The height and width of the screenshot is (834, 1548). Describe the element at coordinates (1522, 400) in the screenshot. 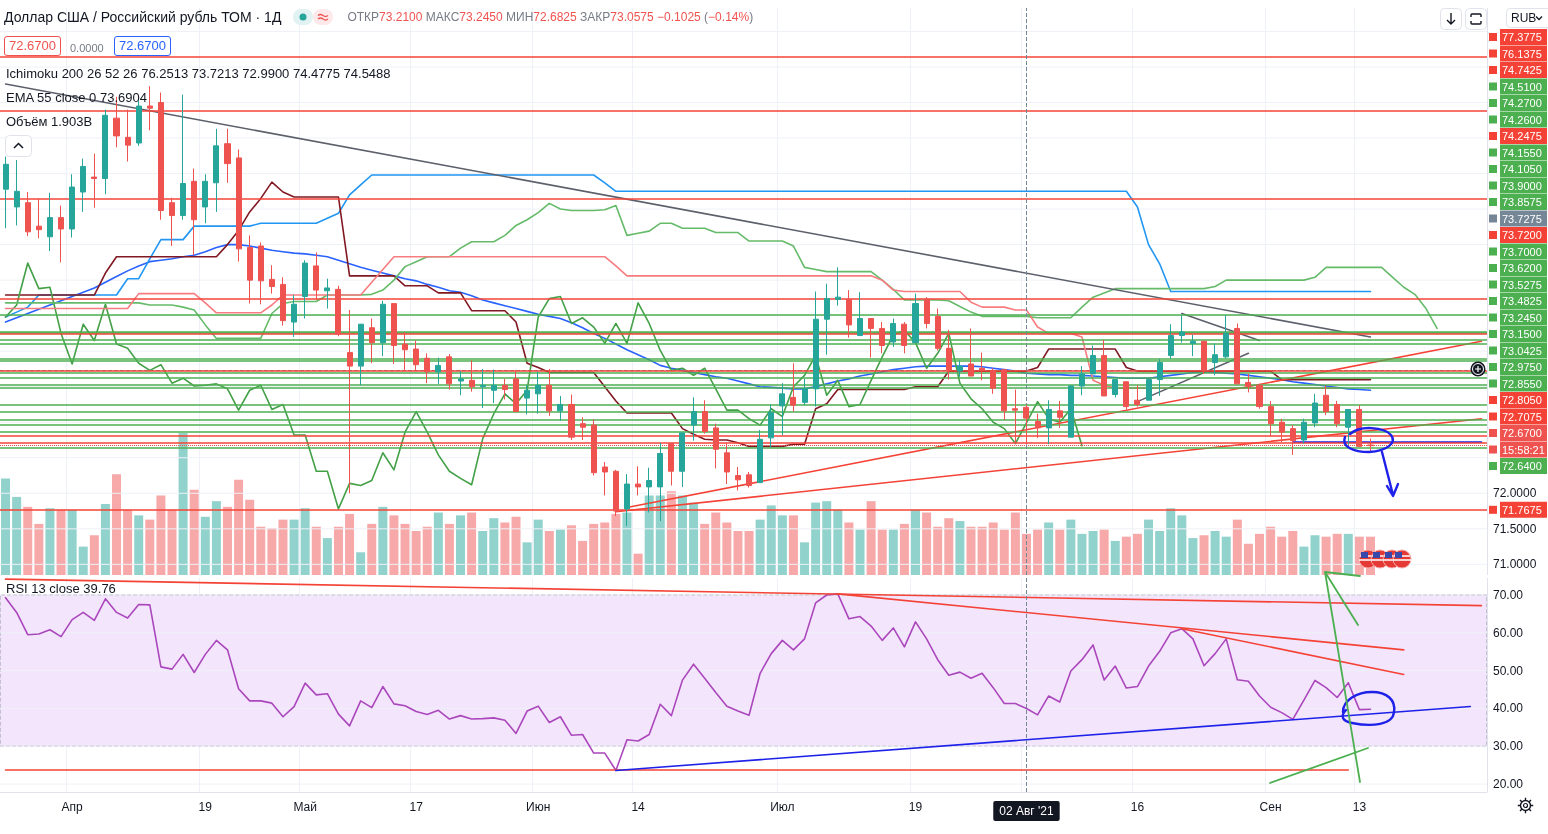

I see `legend-label: 72.8050` at that location.